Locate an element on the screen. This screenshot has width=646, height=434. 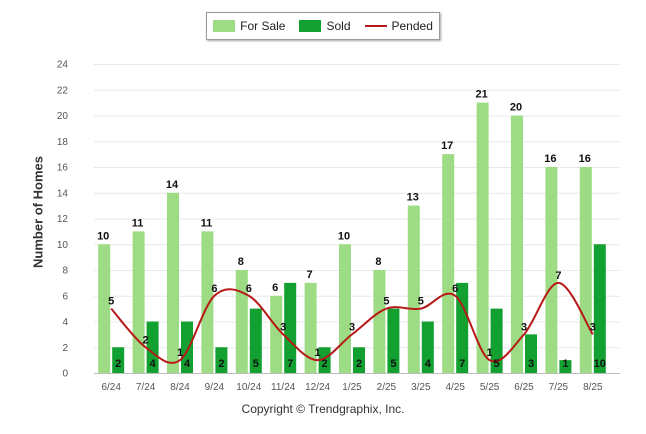
x-tick-label: 7/24 is located at coordinates (146, 387).